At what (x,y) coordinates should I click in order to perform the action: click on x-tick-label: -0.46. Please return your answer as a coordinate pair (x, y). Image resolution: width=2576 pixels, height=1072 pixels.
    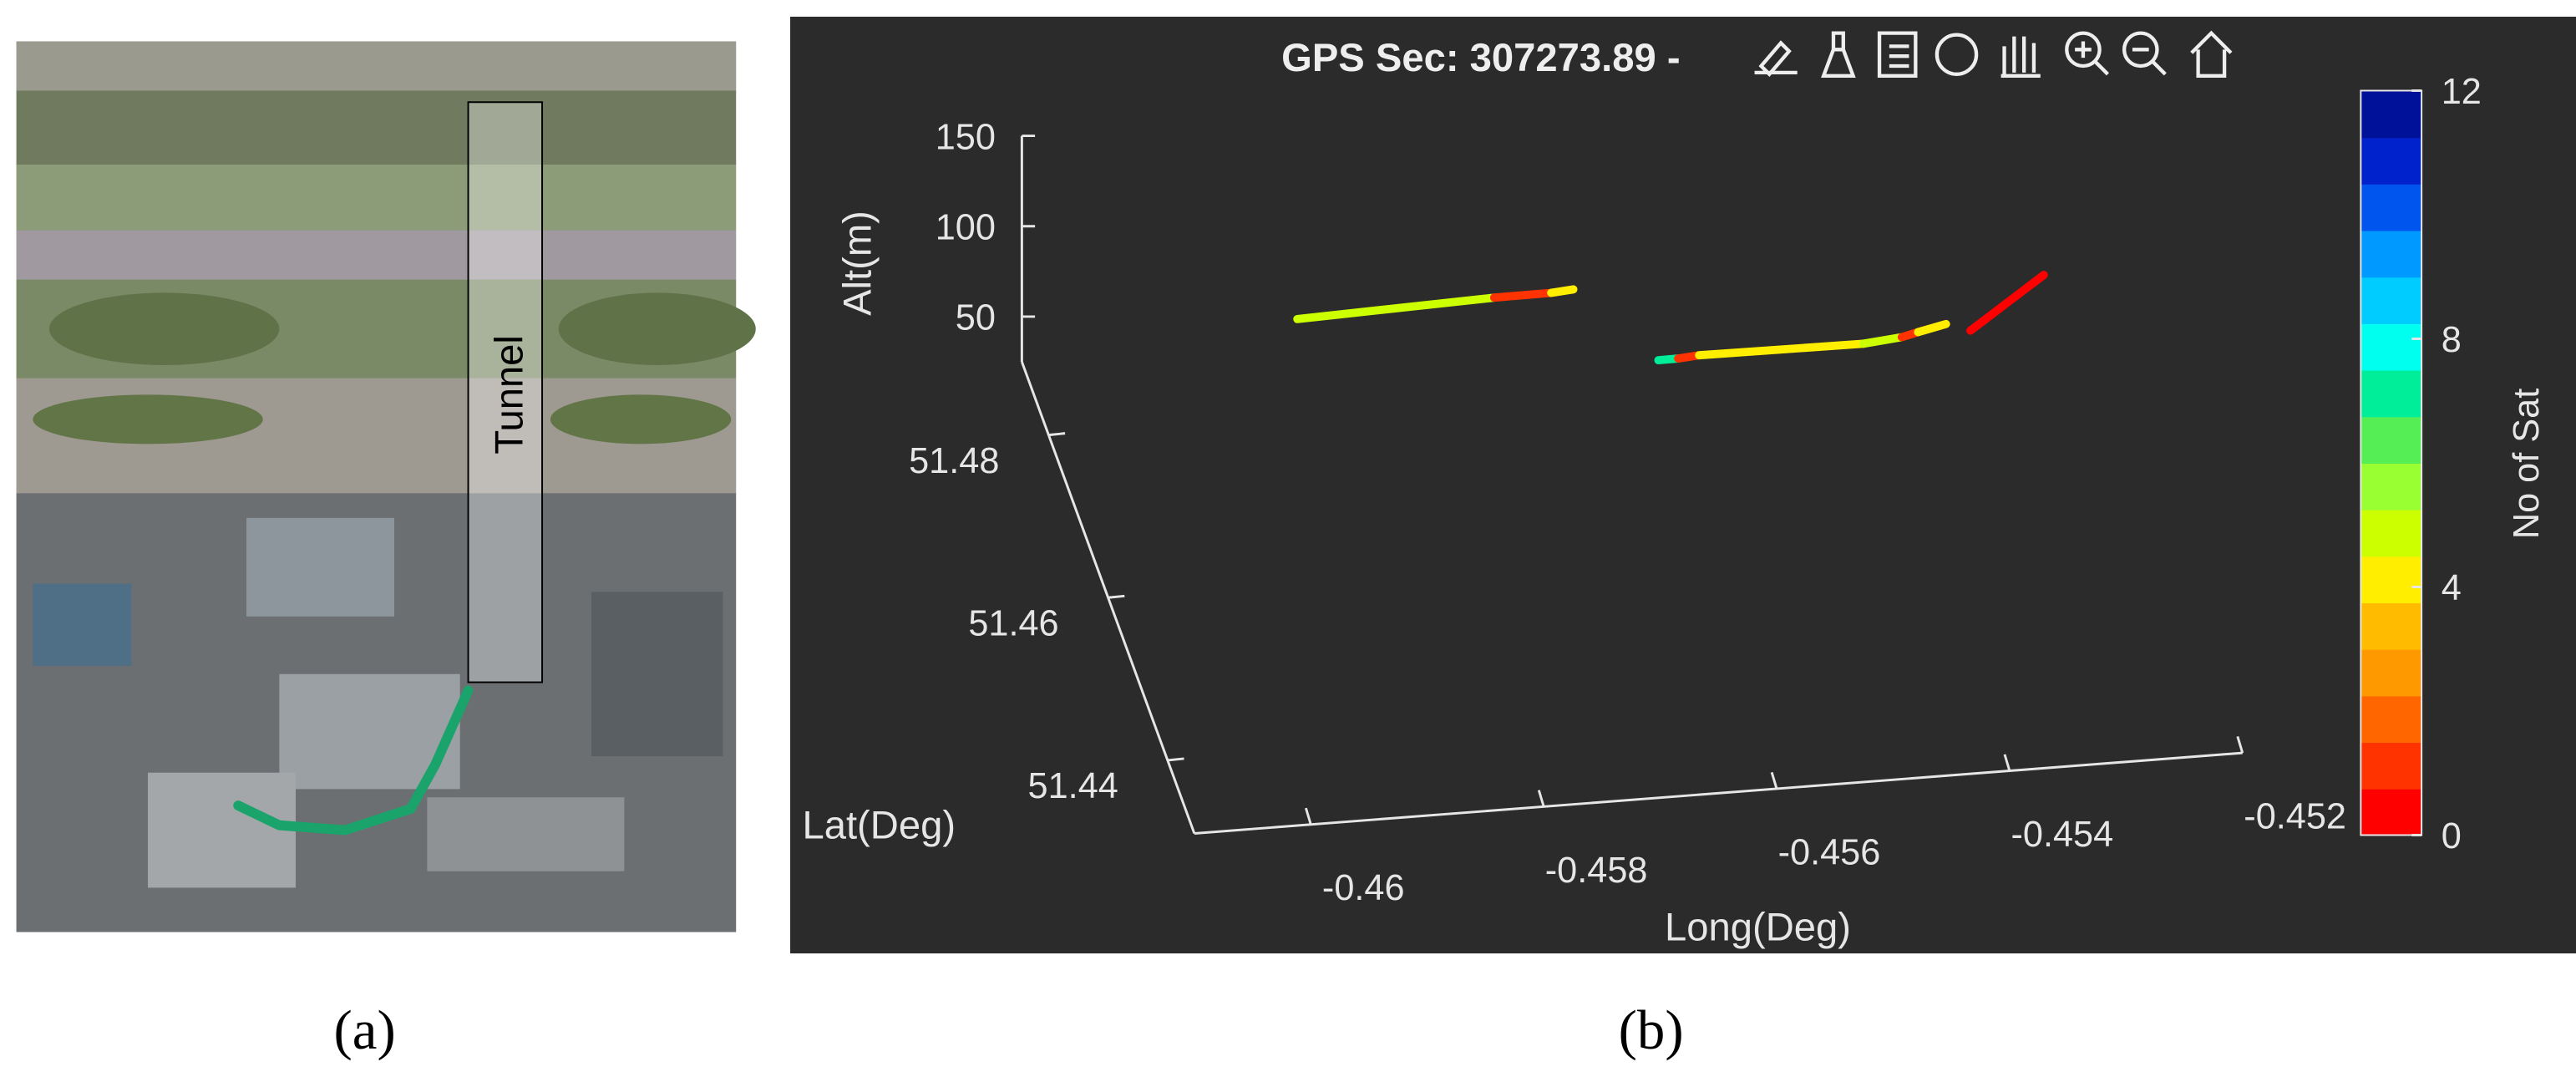
    Looking at the image, I should click on (1363, 888).